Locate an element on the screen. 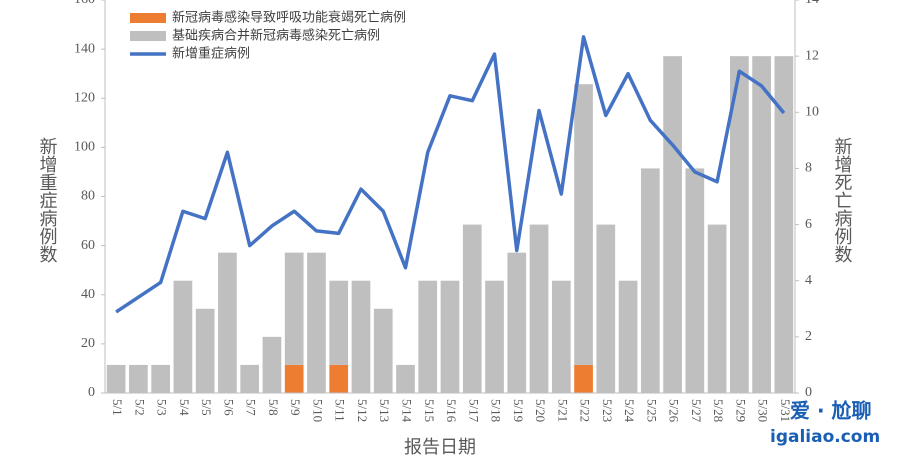  x-tick-label: 5/4 is located at coordinates (184, 407).